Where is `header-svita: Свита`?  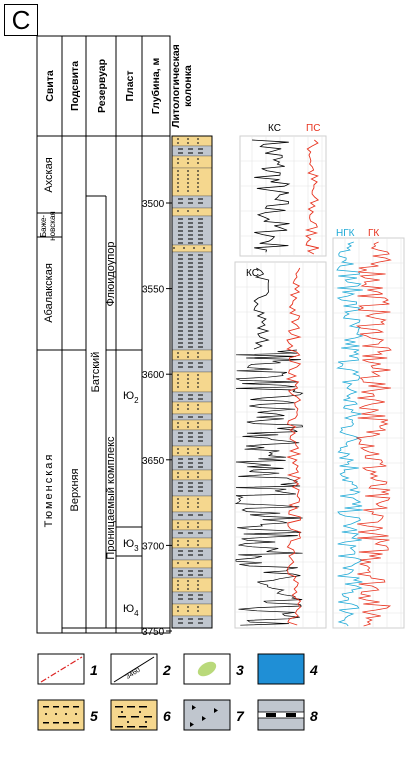
header-svita: Свита is located at coordinates (50, 86).